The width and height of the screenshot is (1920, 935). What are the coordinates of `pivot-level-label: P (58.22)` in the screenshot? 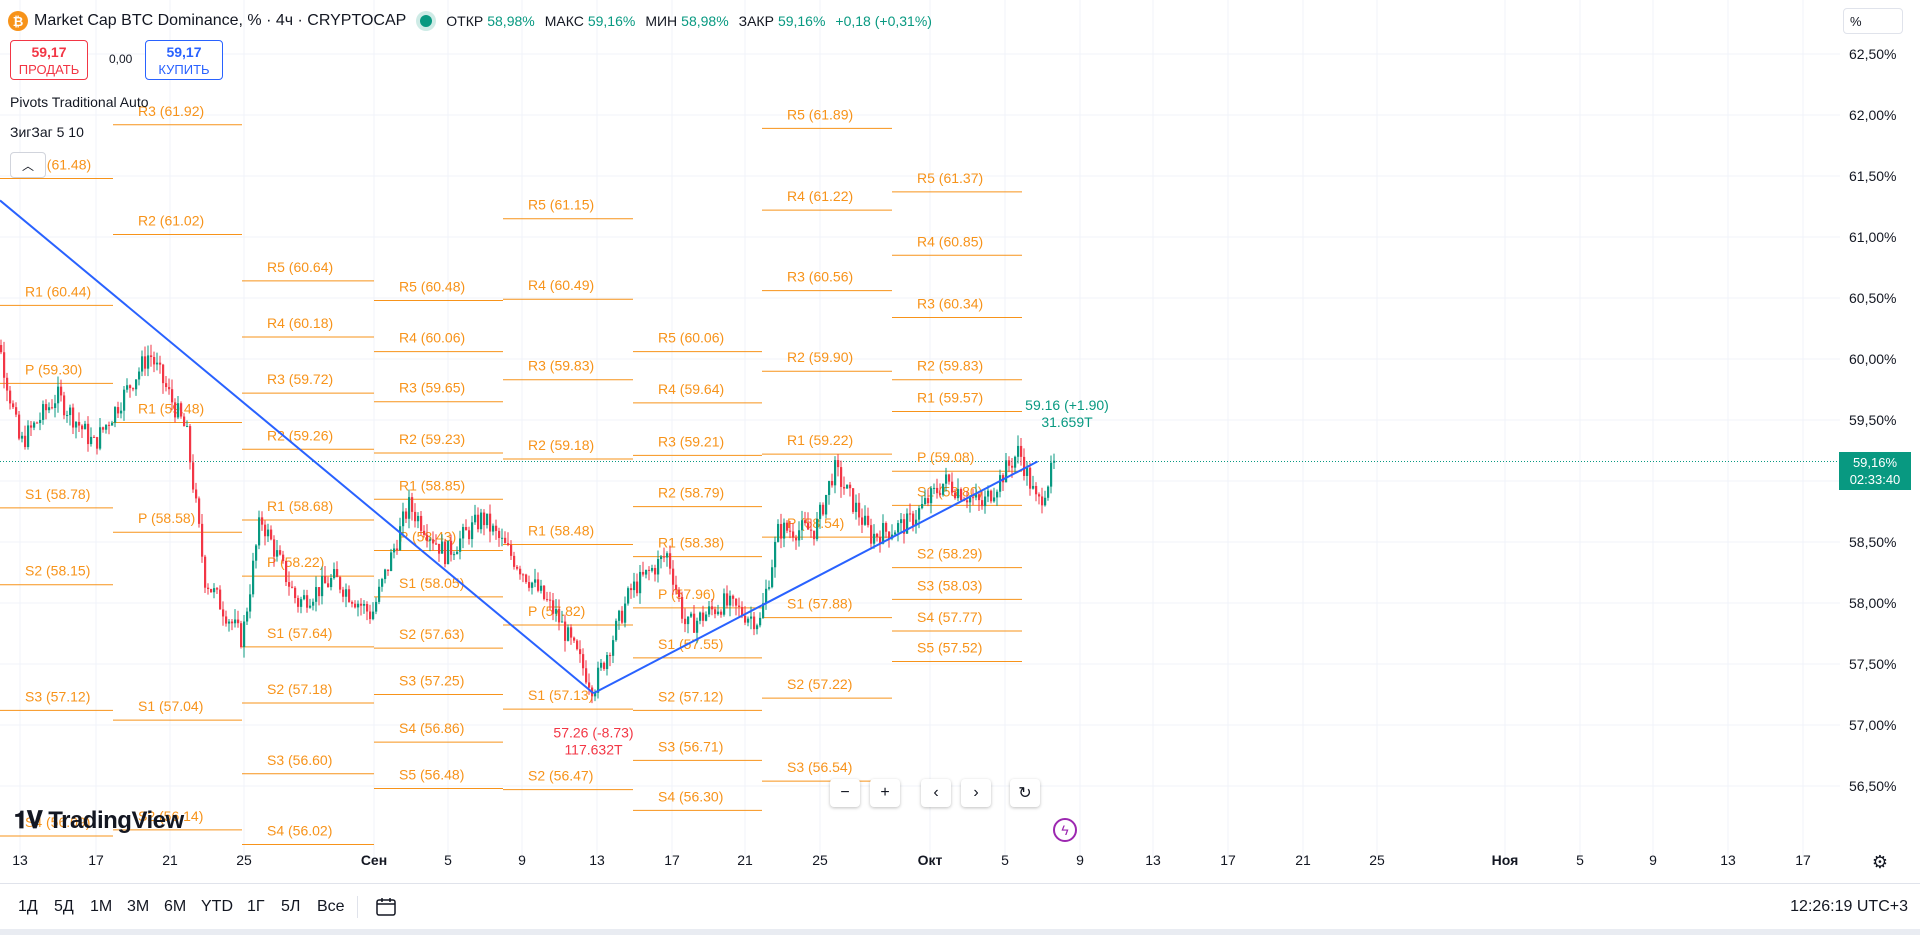 It's located at (295, 562).